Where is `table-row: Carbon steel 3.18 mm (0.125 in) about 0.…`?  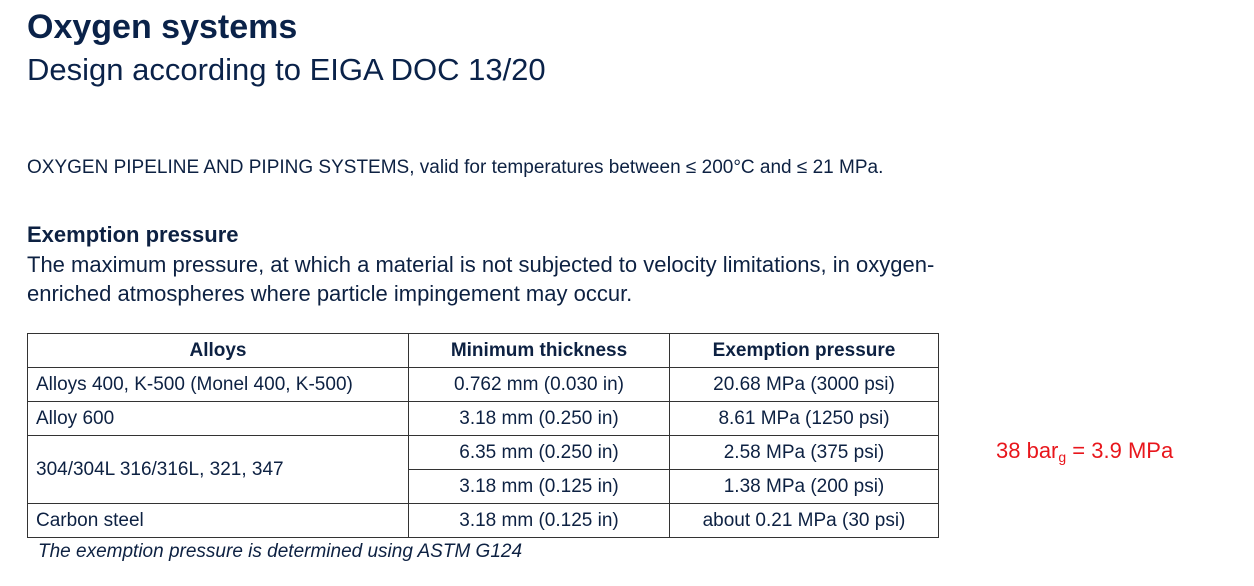
table-row: Carbon steel 3.18 mm (0.125 in) about 0.… is located at coordinates (483, 520).